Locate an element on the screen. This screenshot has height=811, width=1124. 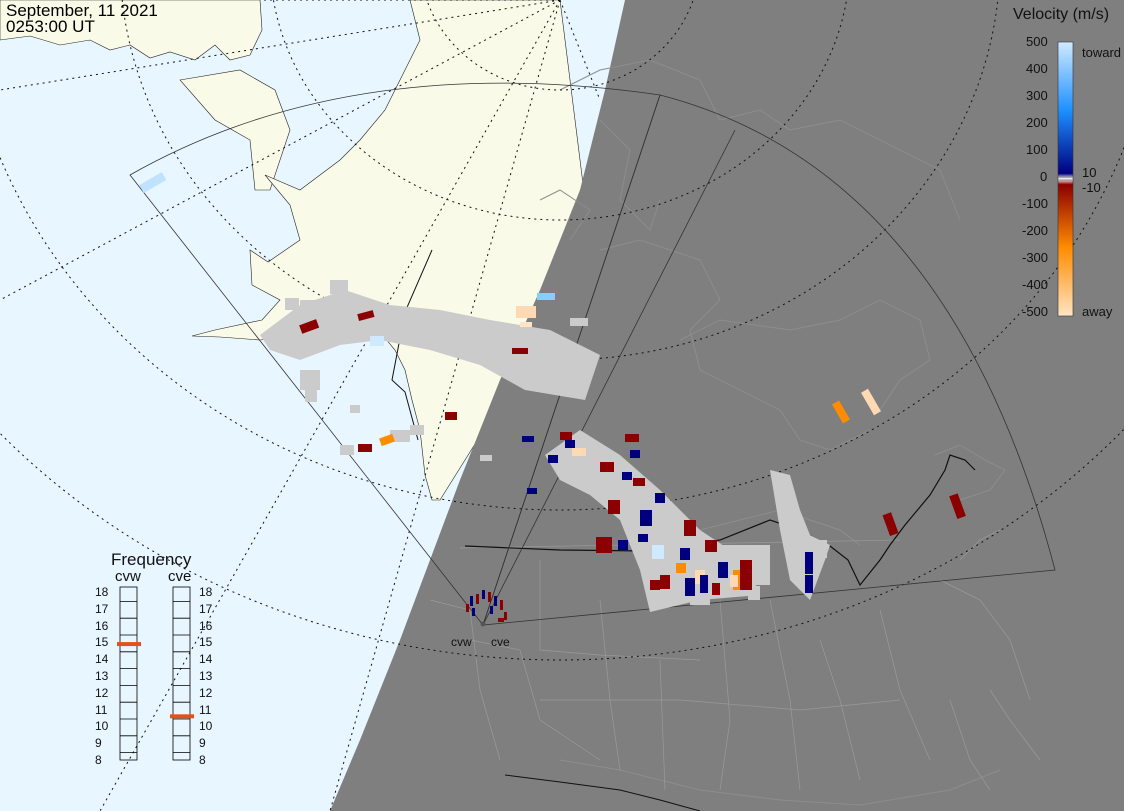
legend-tick: 400 is located at coordinates (1037, 68).